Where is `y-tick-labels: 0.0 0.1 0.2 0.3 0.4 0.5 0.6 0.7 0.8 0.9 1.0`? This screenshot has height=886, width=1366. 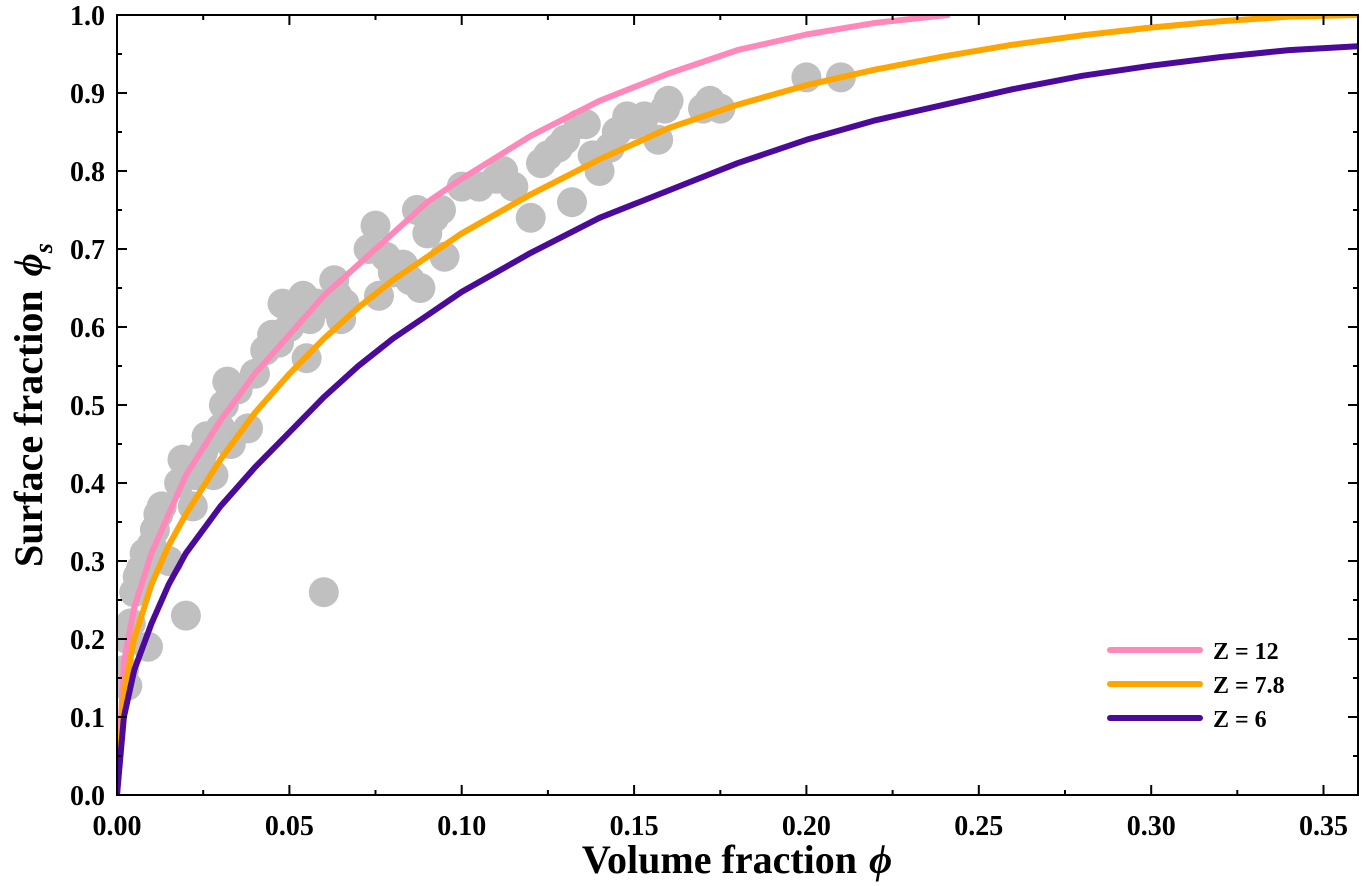 y-tick-labels: 0.0 0.1 0.2 0.3 0.4 0.5 0.6 0.7 0.8 0.9 1.0 is located at coordinates (87, 406).